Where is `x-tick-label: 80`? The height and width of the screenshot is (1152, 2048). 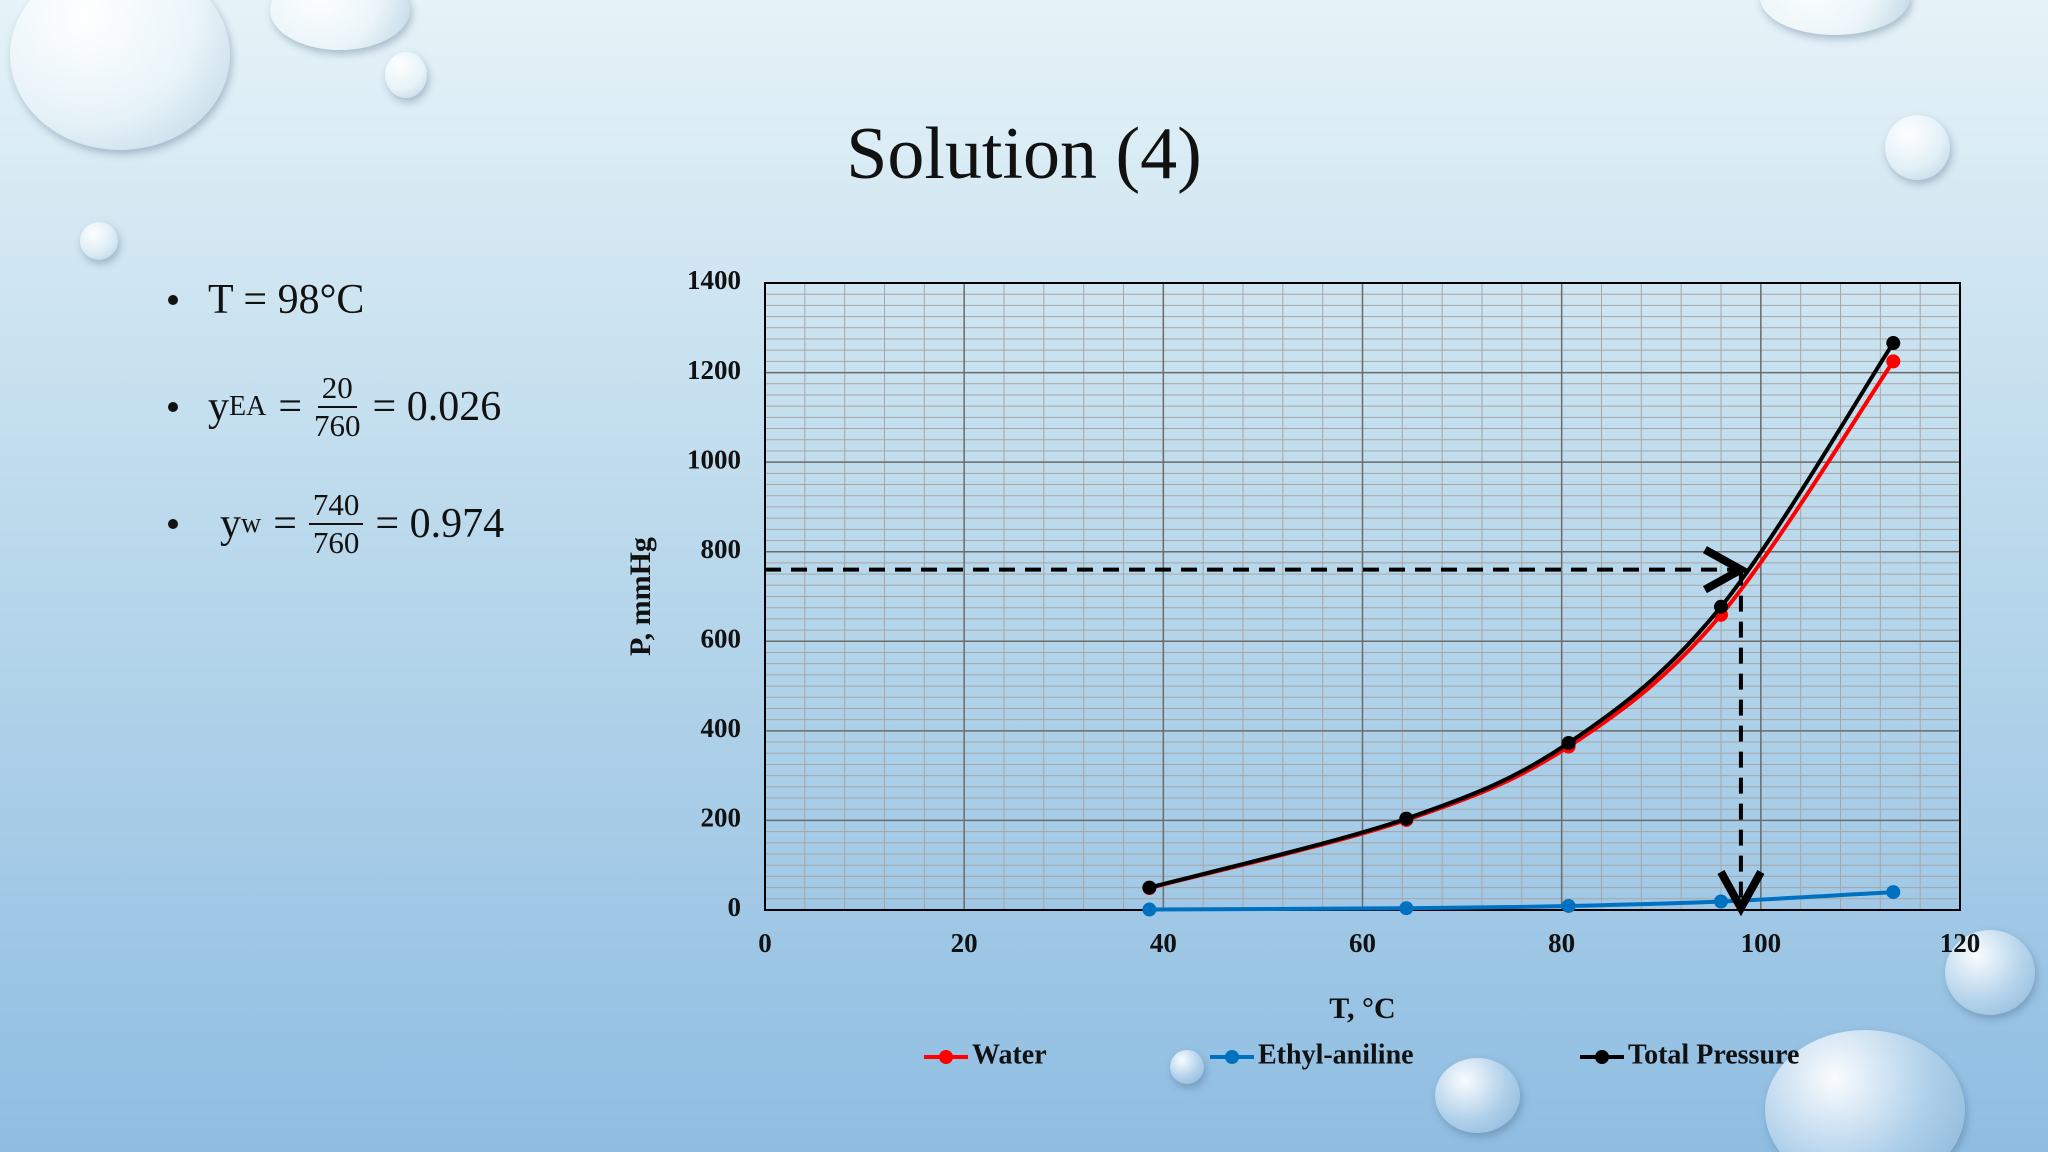 x-tick-label: 80 is located at coordinates (1561, 943).